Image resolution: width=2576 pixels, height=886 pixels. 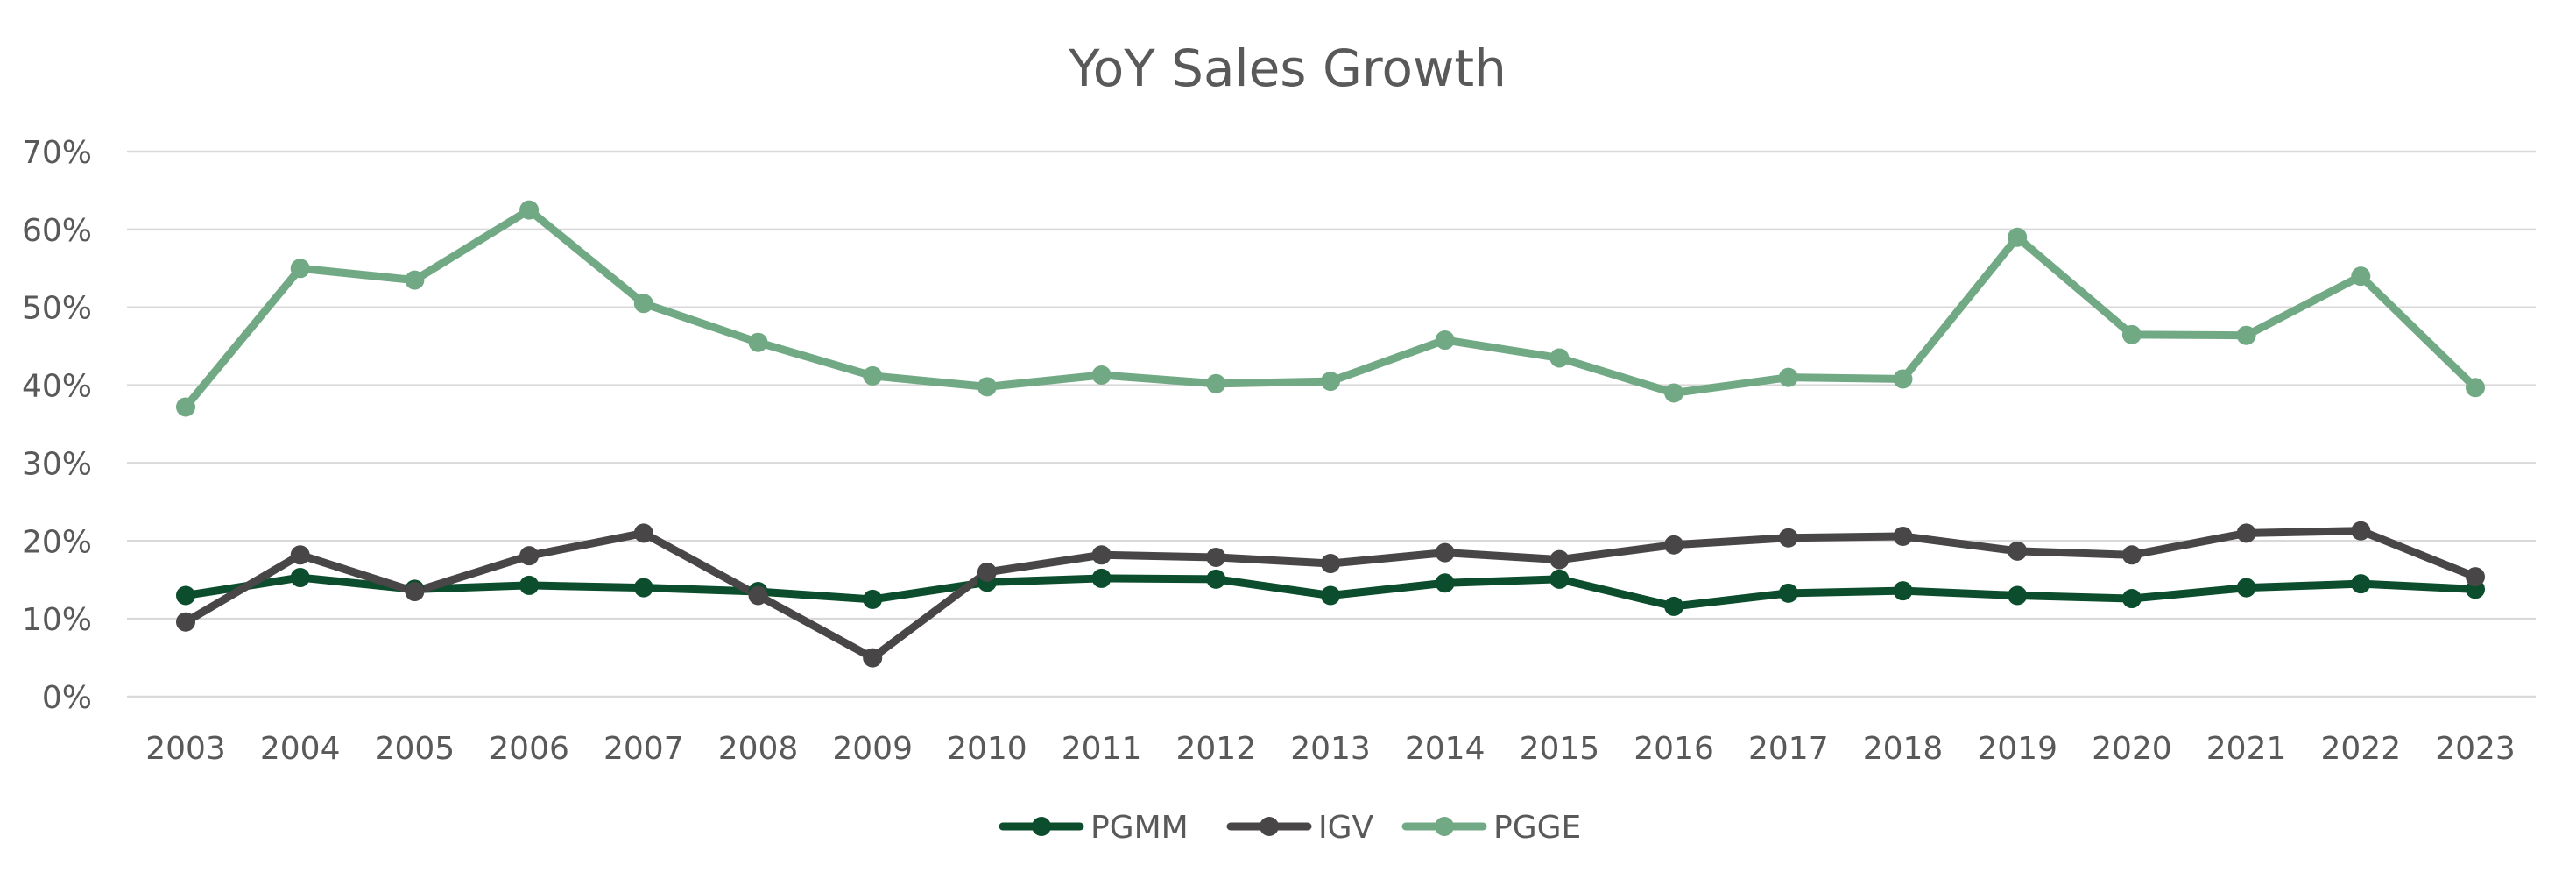 What do you see at coordinates (57, 542) in the screenshot?
I see `y-tick-label: 20%` at bounding box center [57, 542].